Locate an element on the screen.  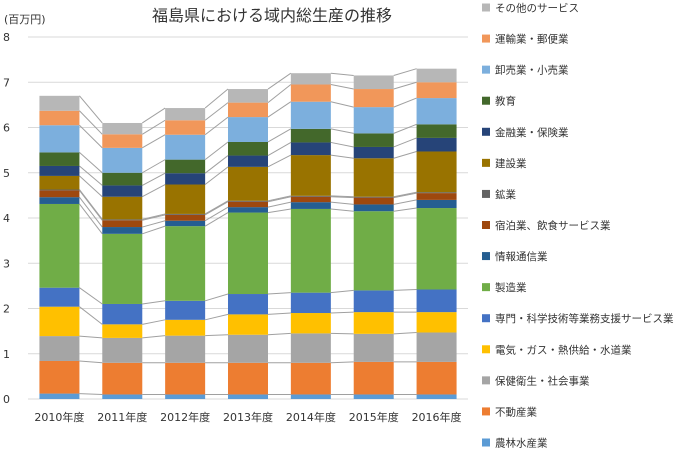
legend-item: 情報通信業 is located at coordinates (515, 256).